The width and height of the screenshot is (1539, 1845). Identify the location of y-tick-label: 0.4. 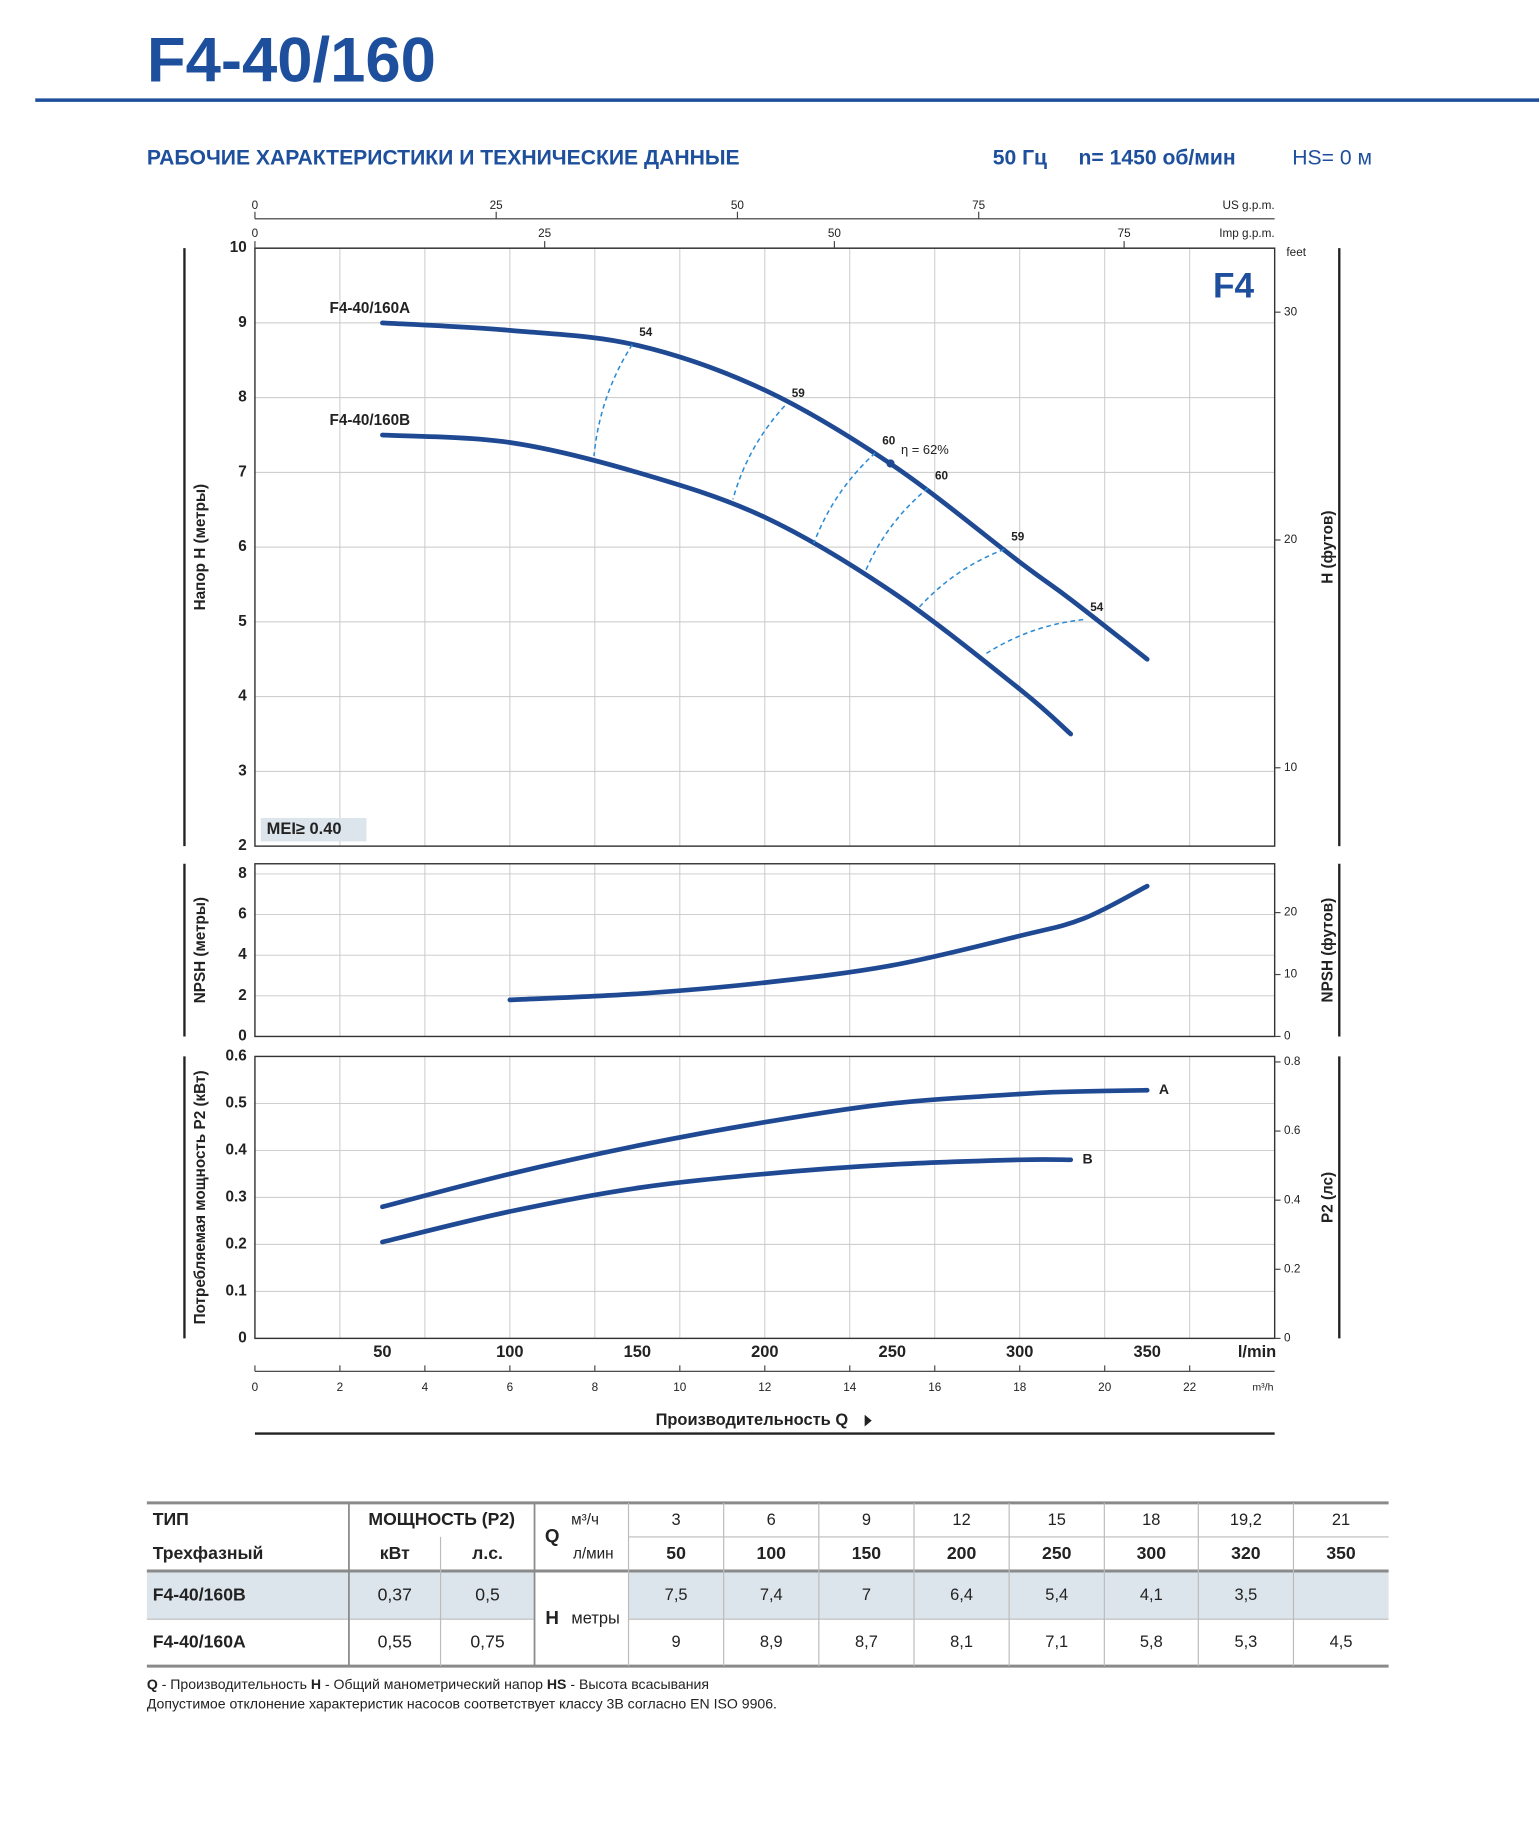
(236, 1149).